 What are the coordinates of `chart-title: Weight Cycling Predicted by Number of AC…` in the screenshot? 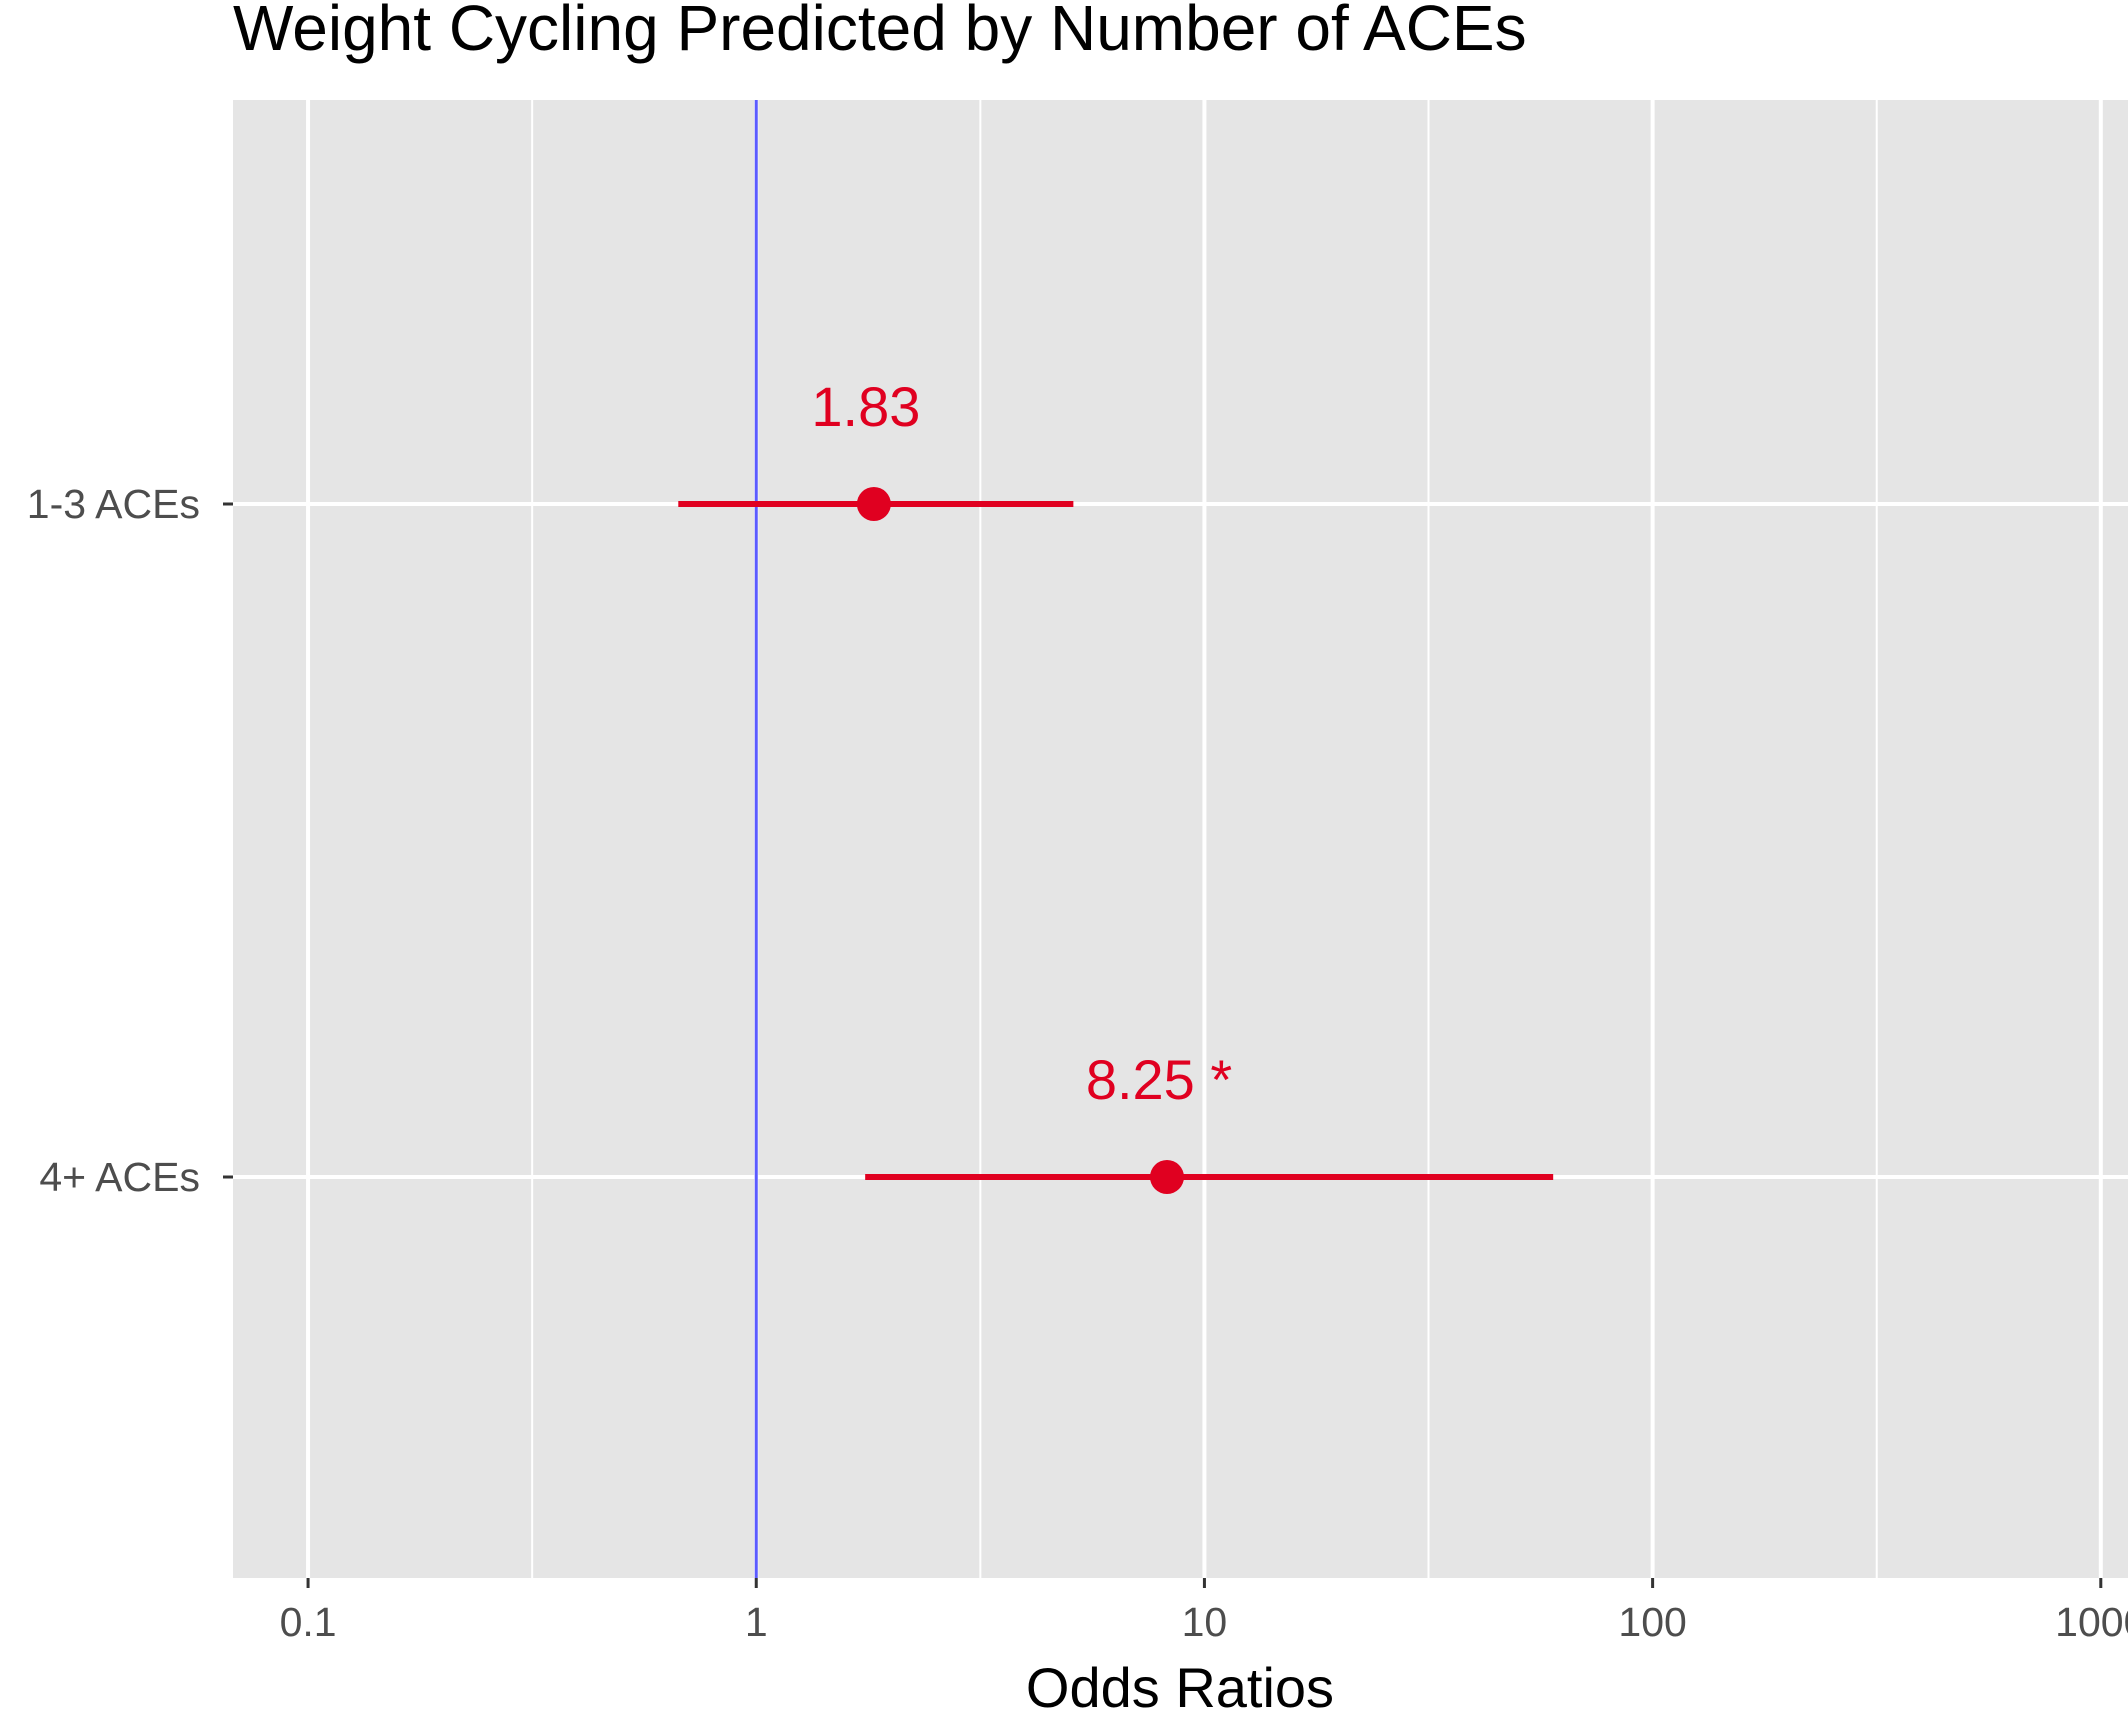 It's located at (880, 32).